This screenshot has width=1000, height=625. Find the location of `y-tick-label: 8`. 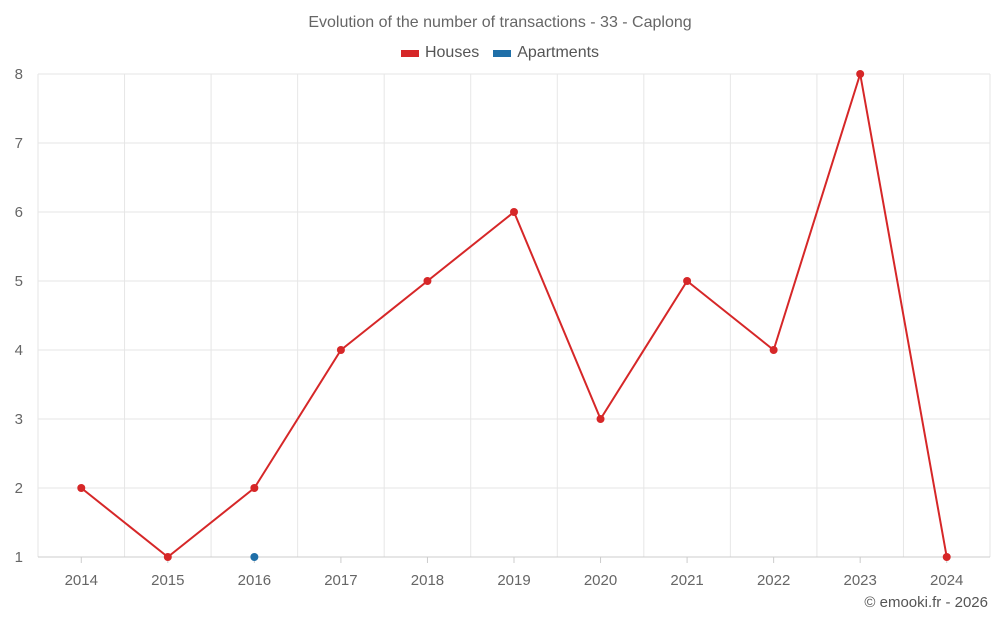

y-tick-label: 8 is located at coordinates (19, 74).